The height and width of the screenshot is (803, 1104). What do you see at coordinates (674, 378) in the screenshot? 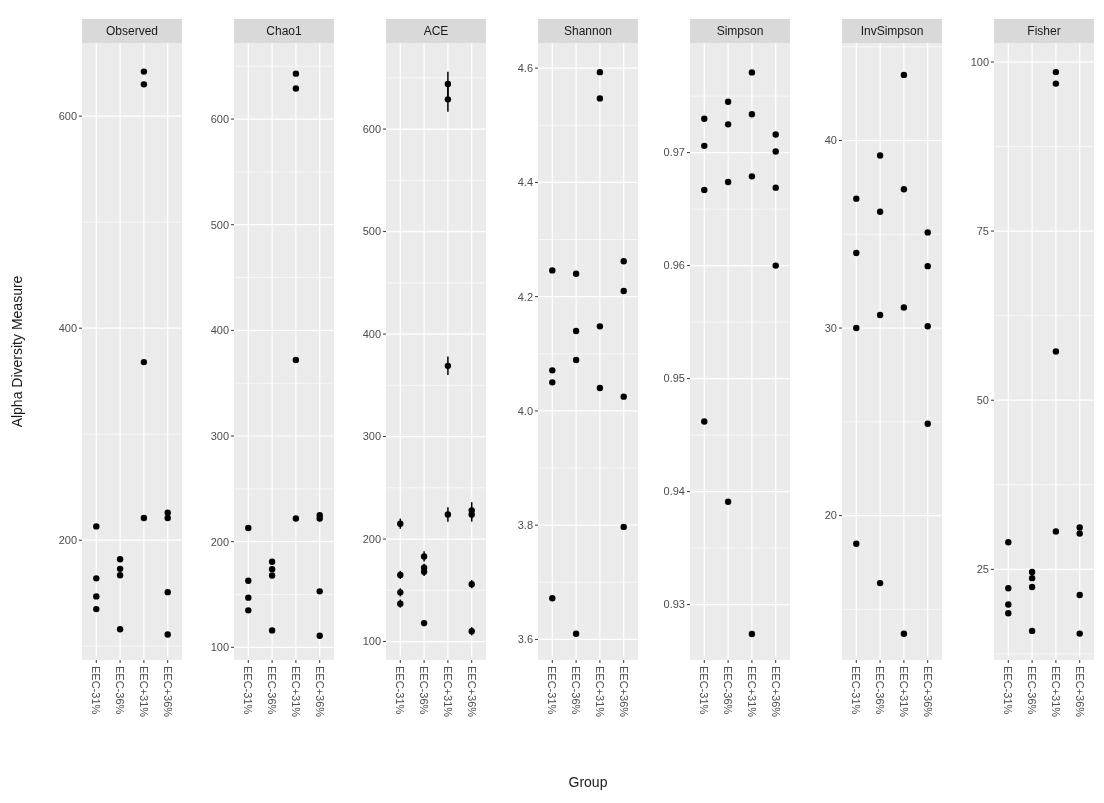
I see `y-tick-label: 0.95` at bounding box center [674, 378].